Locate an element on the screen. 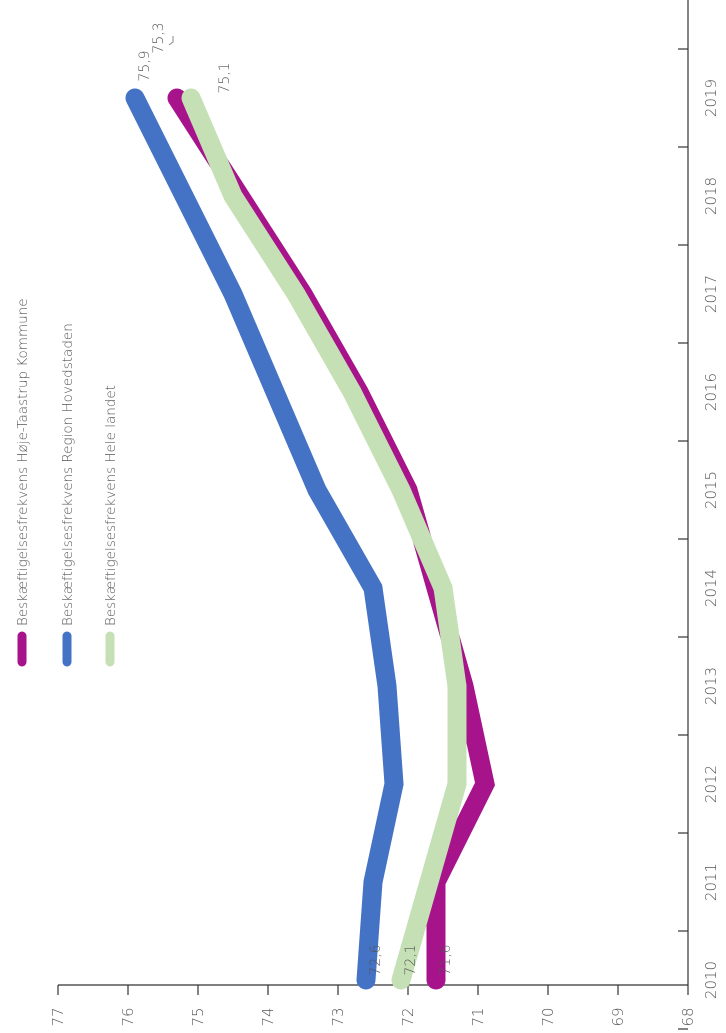  year-tick-label: 2018 is located at coordinates (711, 196).